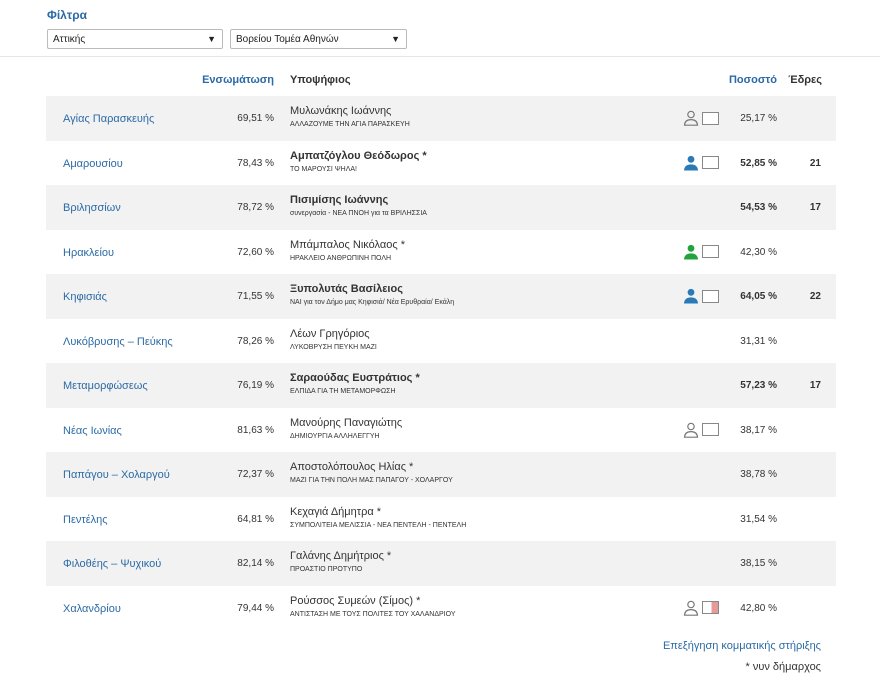 The image size is (880, 686). I want to click on candidate-cell: Λέων Γρηγόριος ΛΥΚΟΒΡΥΣΗ ΠΕΥΚΗ ΜΑΖΙ, so click(333, 339).